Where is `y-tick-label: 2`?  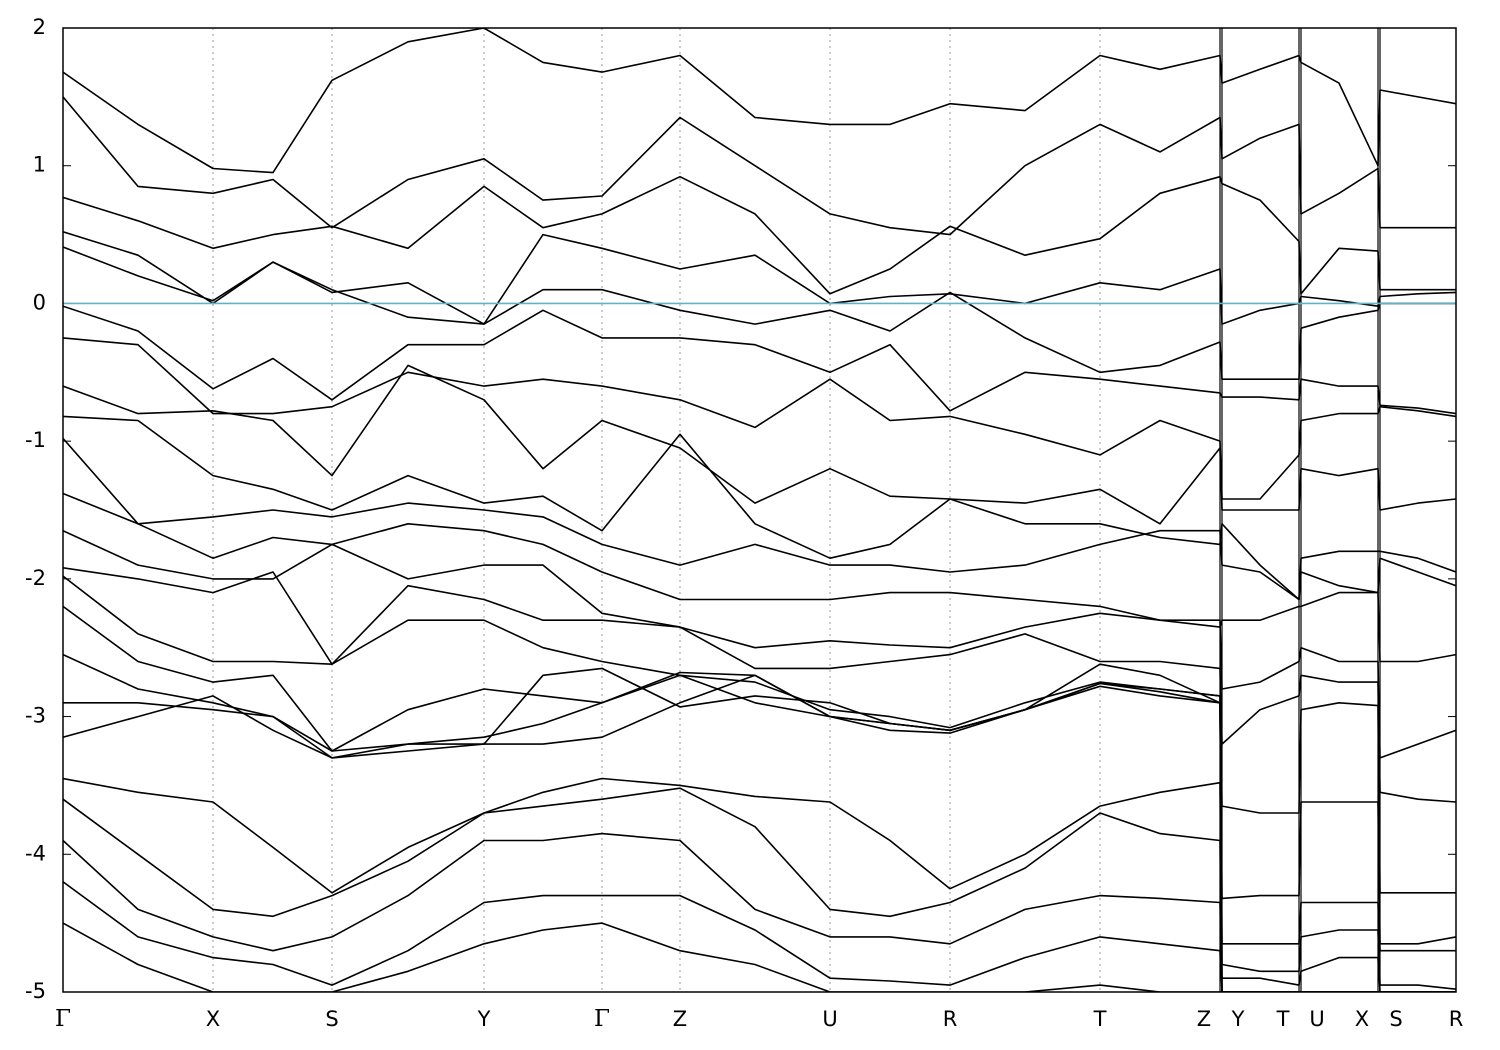
y-tick-label: 2 is located at coordinates (39, 27).